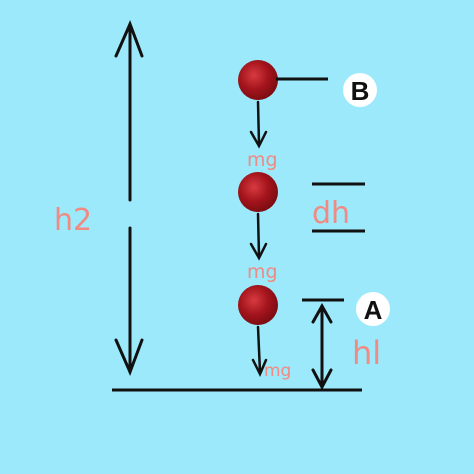 The height and width of the screenshot is (474, 474). Describe the element at coordinates (366, 353) in the screenshot. I see `h1-label: hl` at that location.